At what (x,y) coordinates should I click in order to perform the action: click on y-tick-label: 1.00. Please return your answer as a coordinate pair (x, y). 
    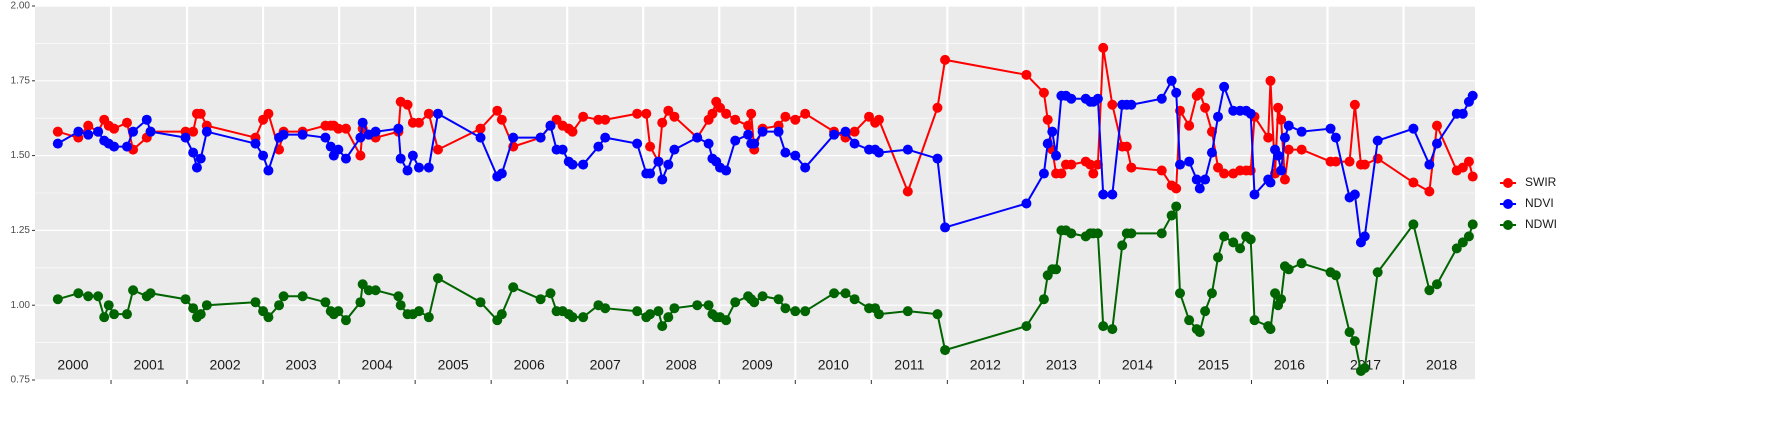
    Looking at the image, I should click on (21, 305).